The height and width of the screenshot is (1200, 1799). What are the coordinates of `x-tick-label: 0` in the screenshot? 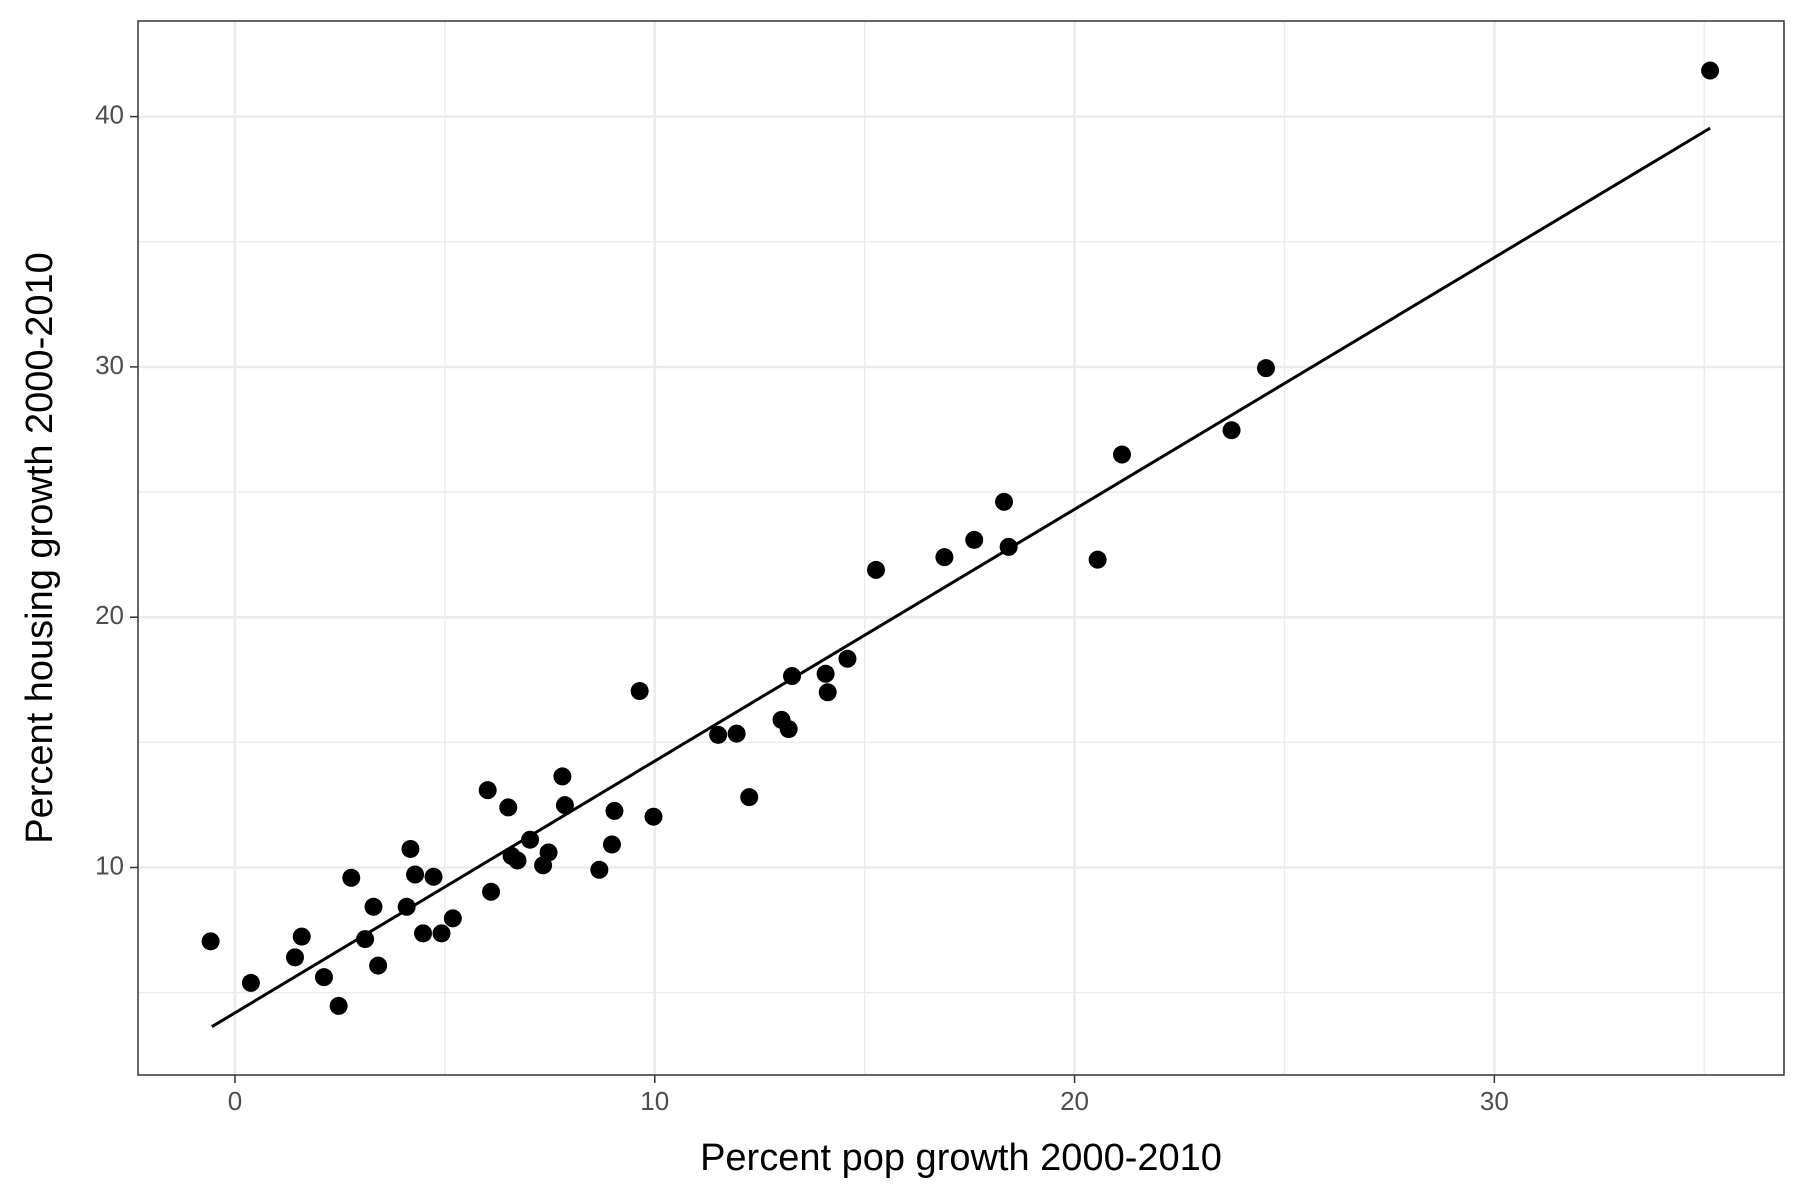 It's located at (235, 1101).